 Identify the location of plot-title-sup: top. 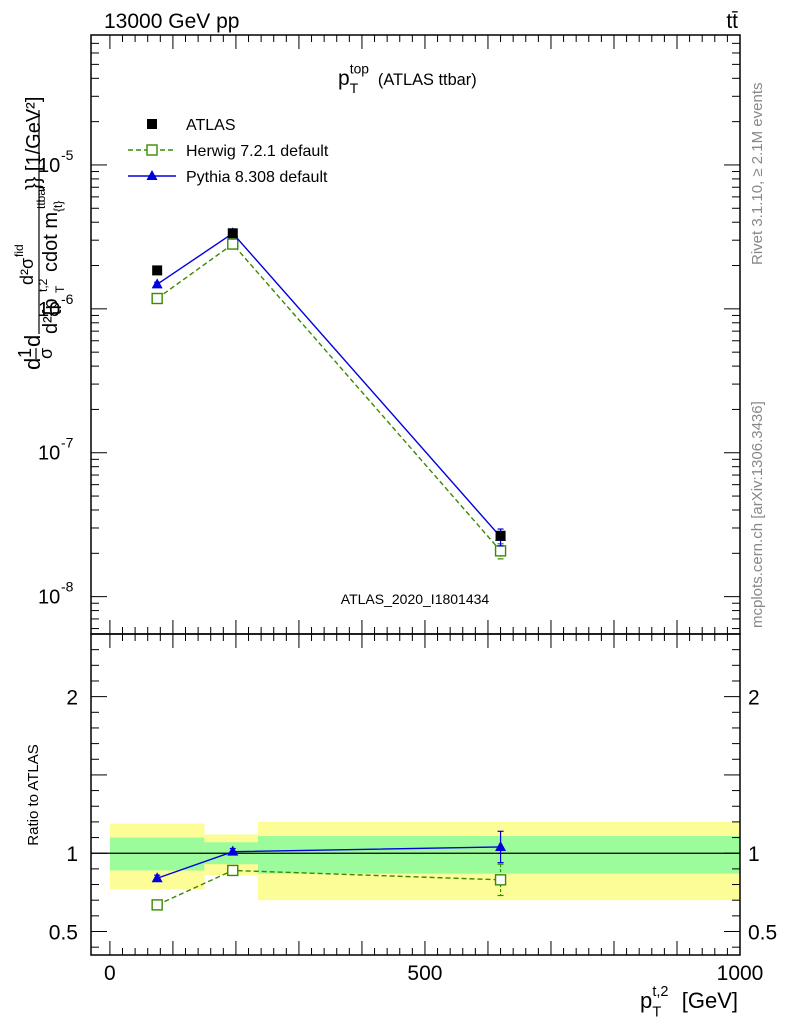
(360, 68).